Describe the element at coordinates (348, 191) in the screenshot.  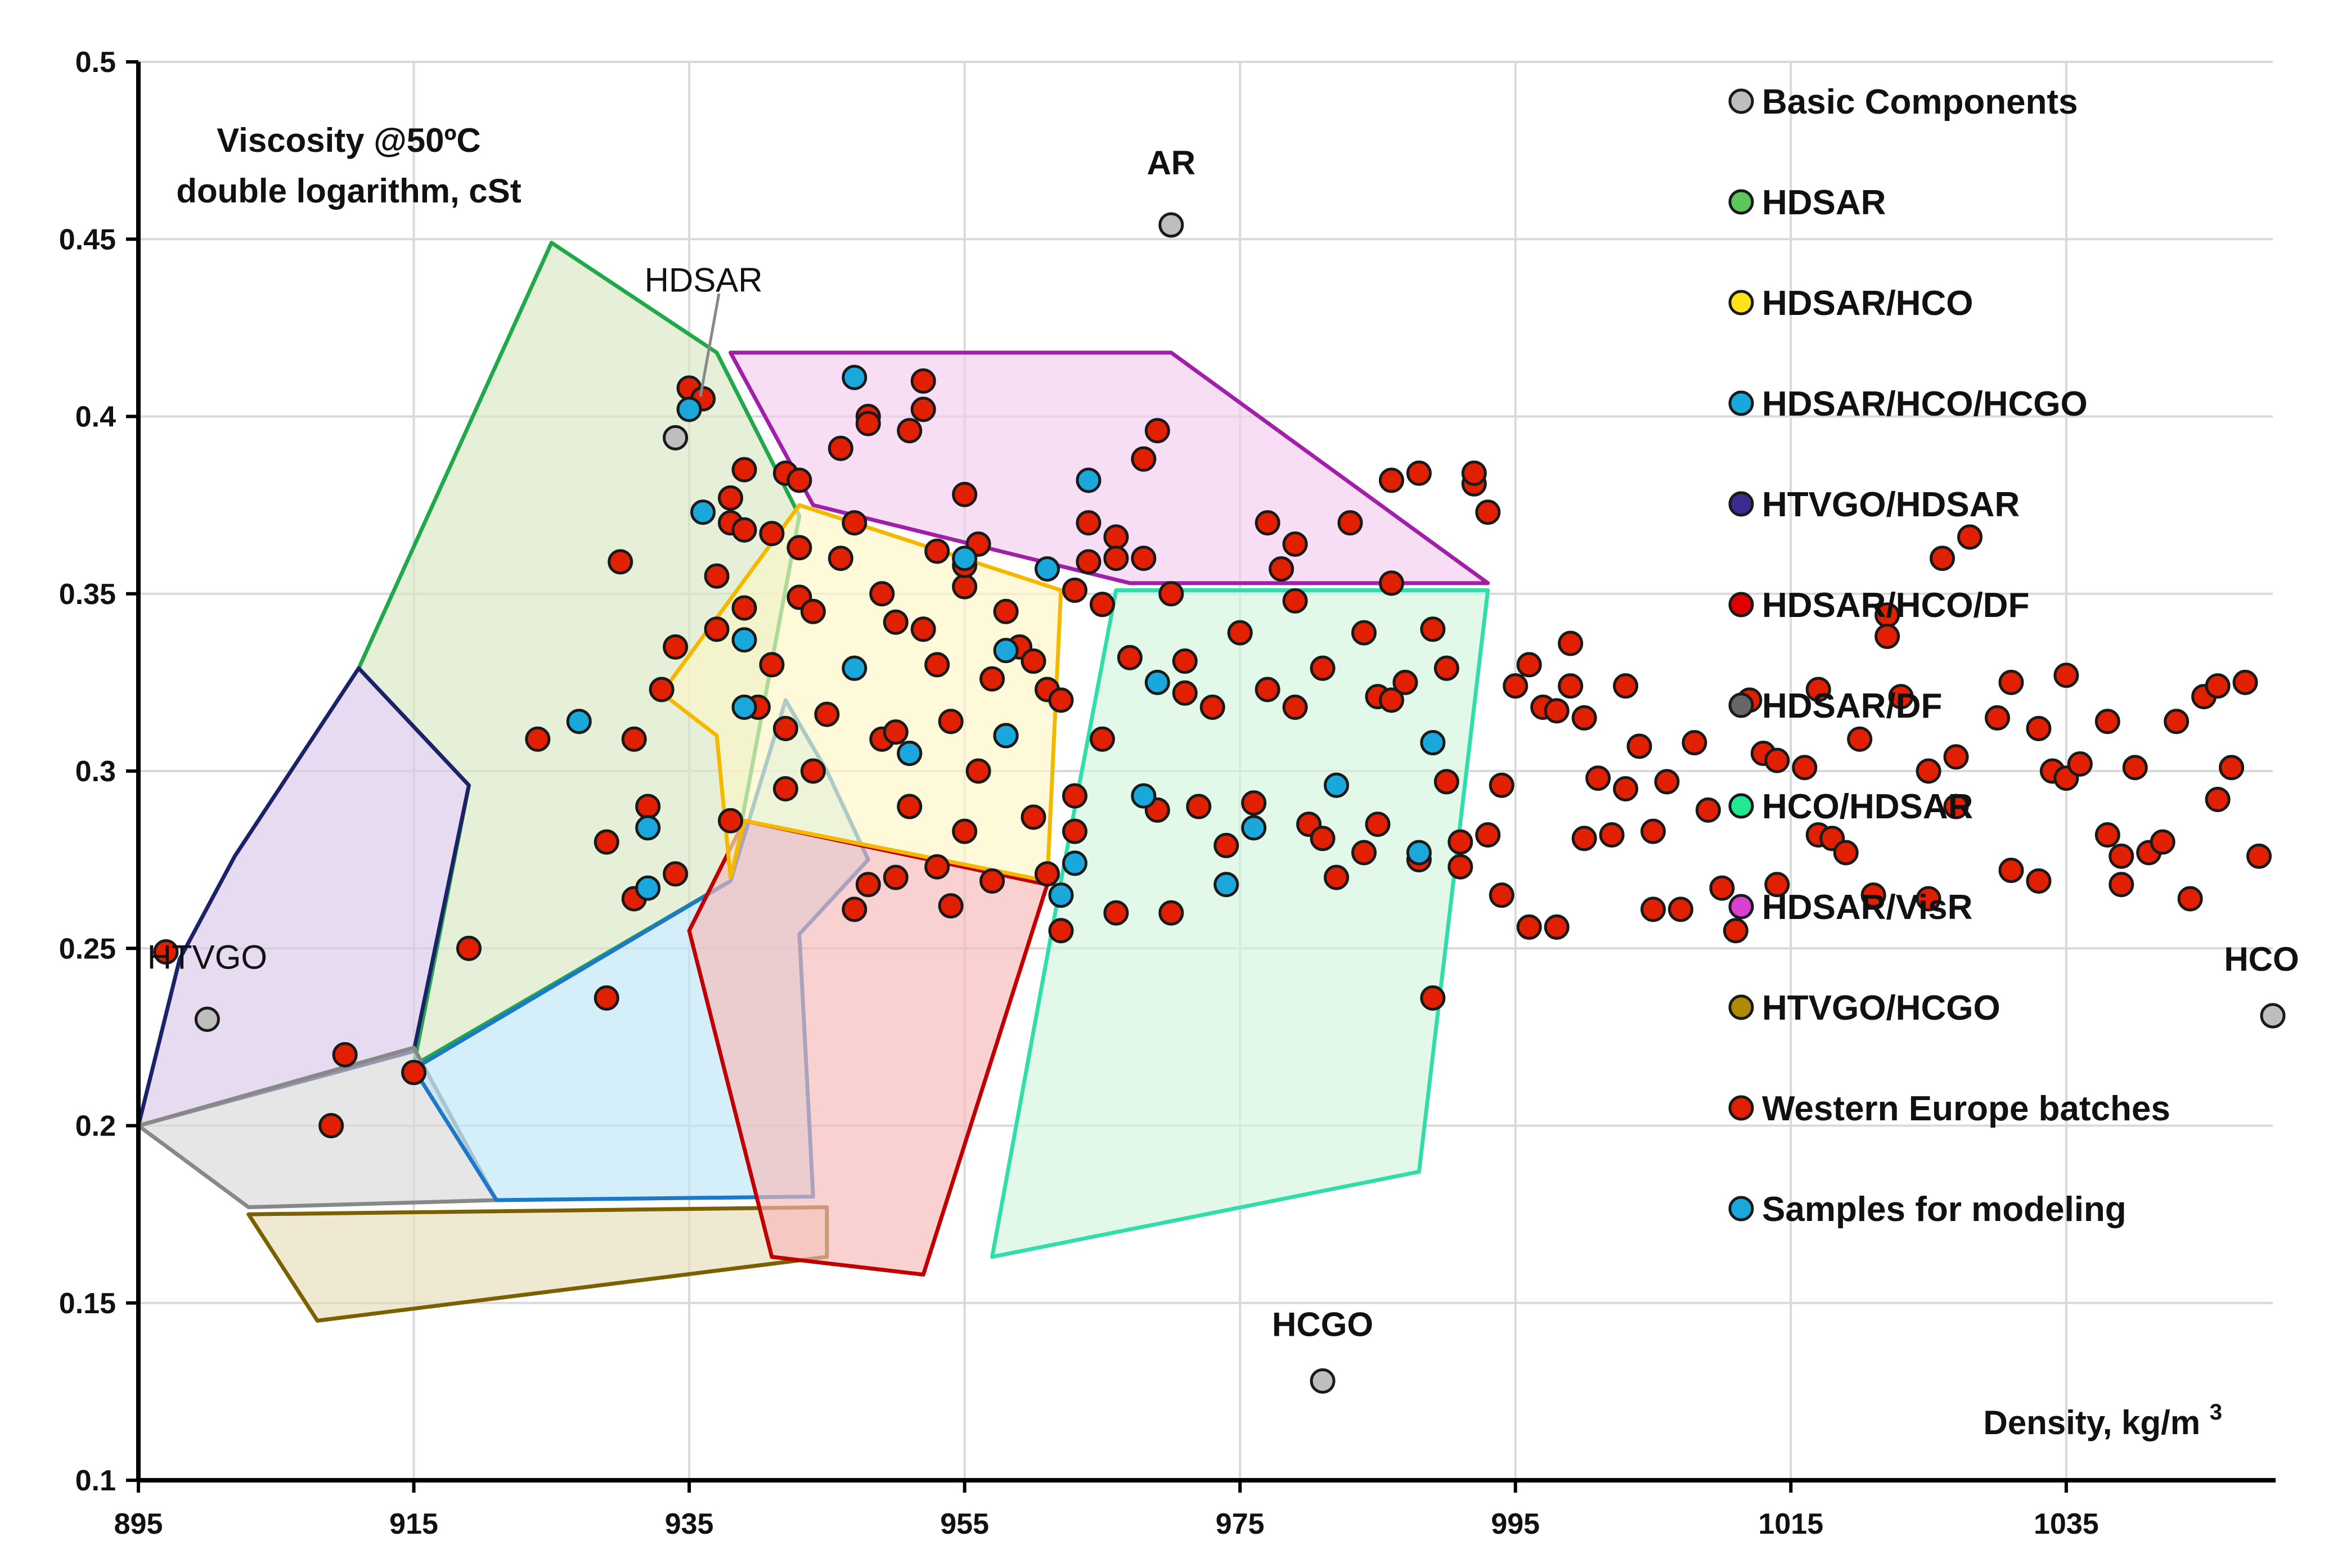
I see `chart-title-line-2: double logarithm, cSt` at that location.